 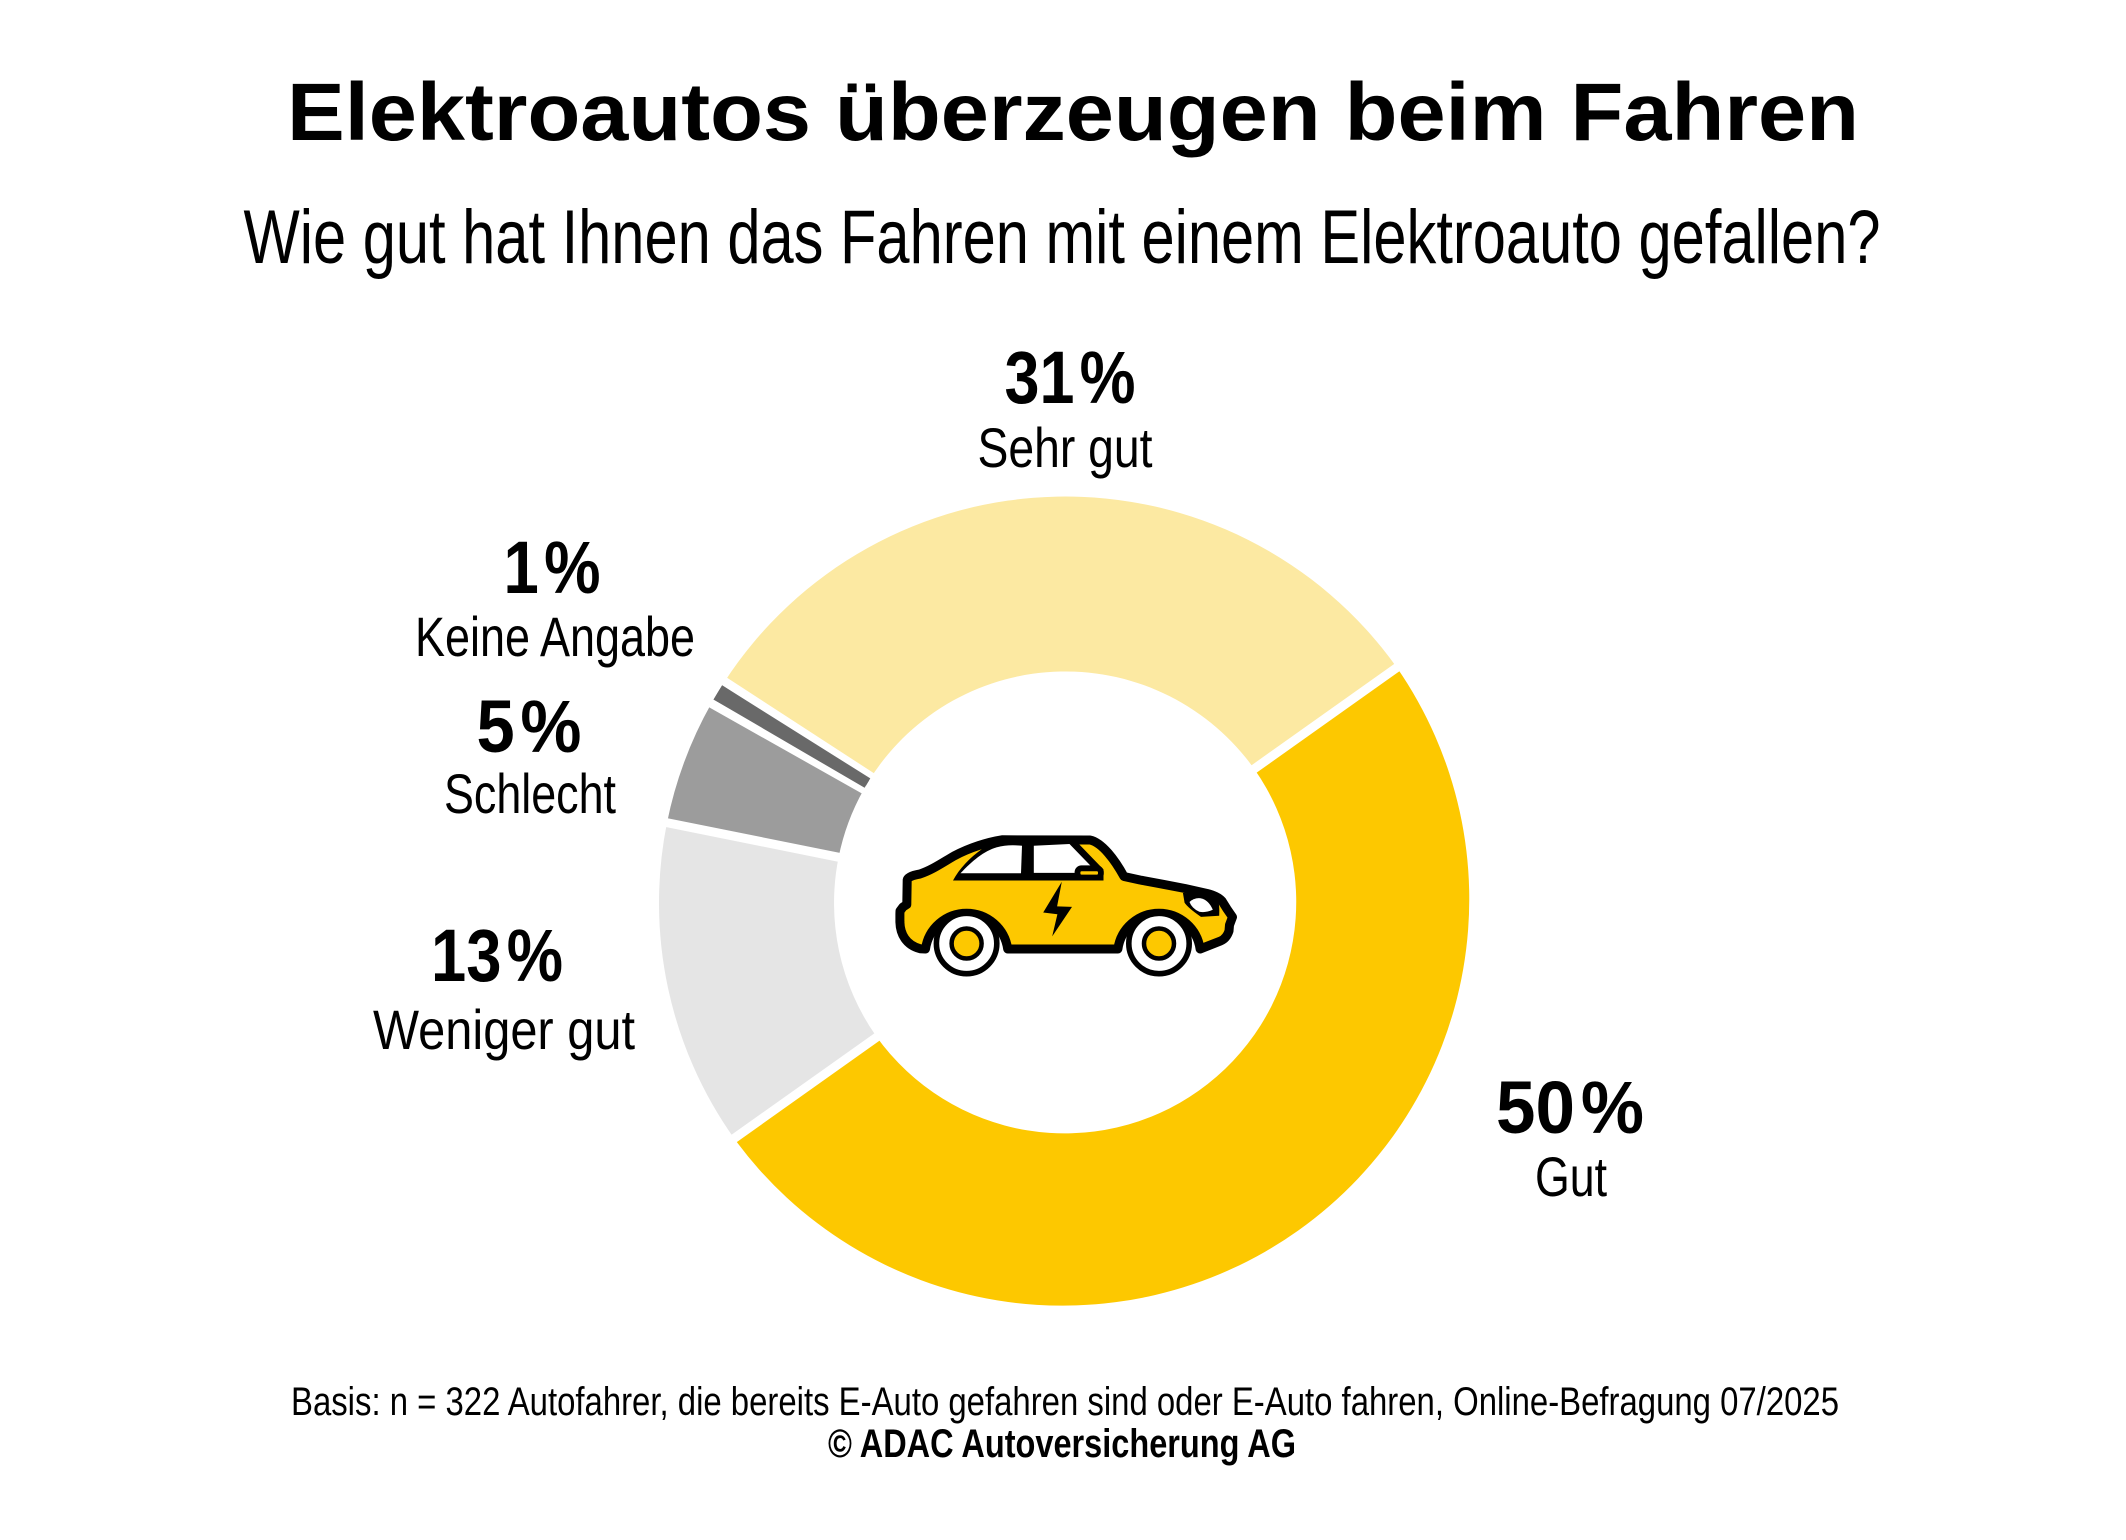 What do you see at coordinates (504, 1029) in the screenshot?
I see `svg-text: Weniger gut` at bounding box center [504, 1029].